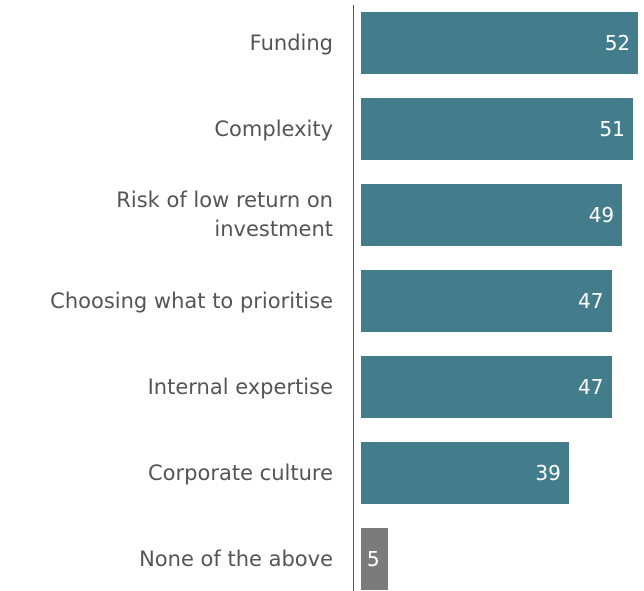 Image resolution: width=644 pixels, height=591 pixels. What do you see at coordinates (548, 473) in the screenshot?
I see `value-label: 39` at bounding box center [548, 473].